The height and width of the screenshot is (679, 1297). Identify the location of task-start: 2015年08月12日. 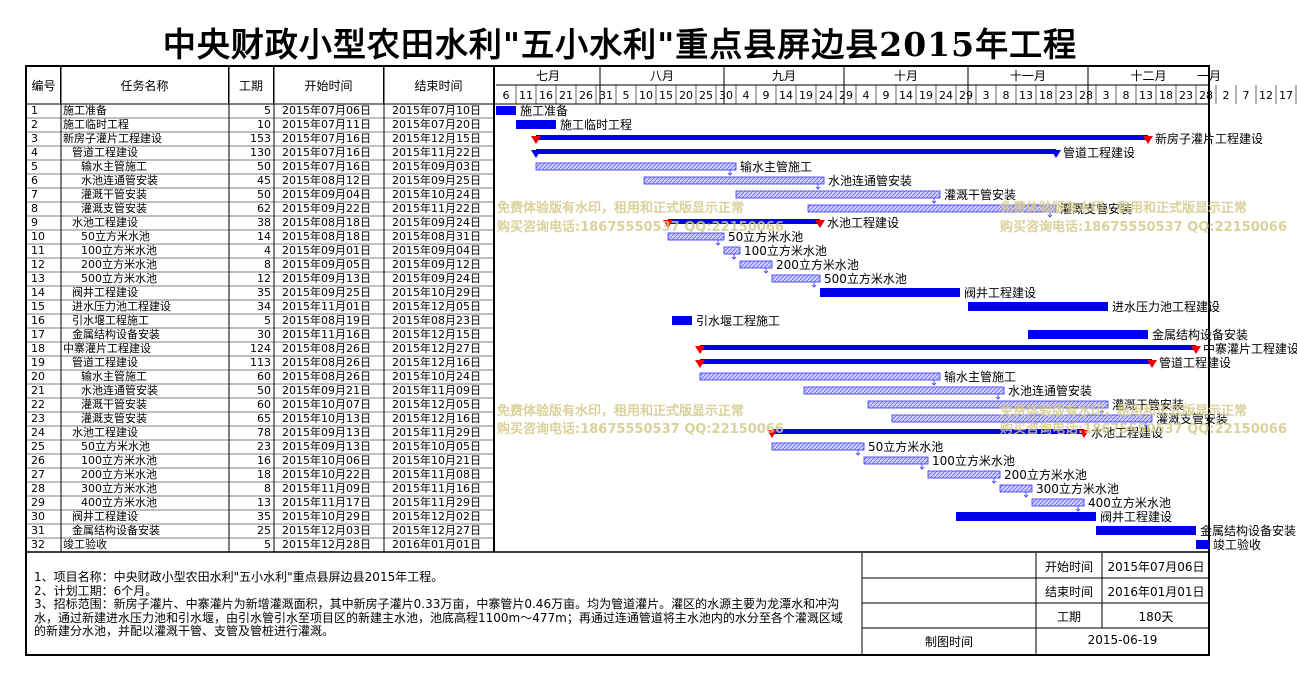
(326, 180).